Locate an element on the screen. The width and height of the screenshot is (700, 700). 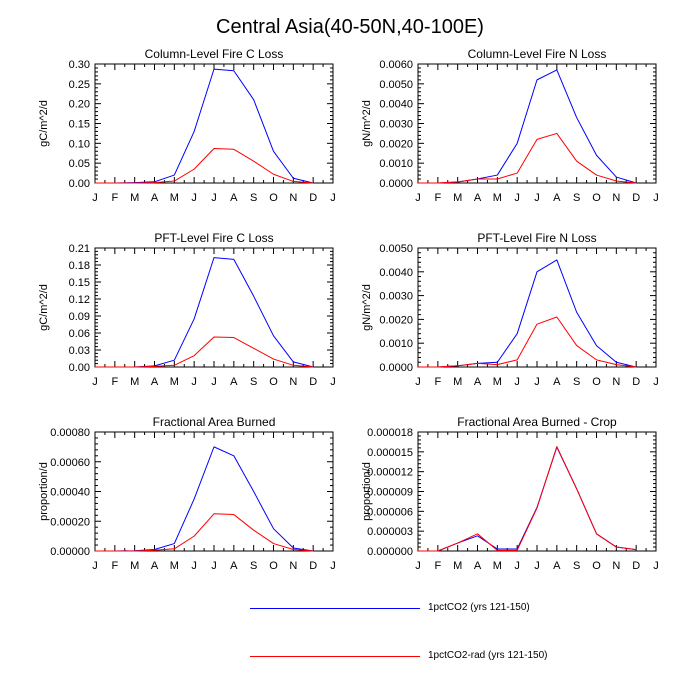
y-axis-label: proportion/d is located at coordinates (367, 491).